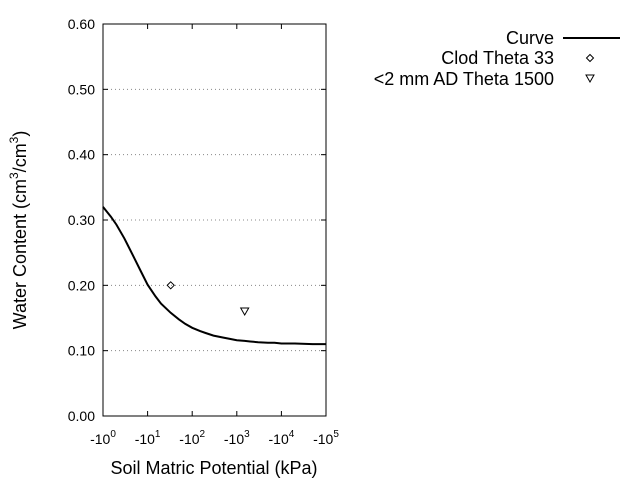 Image resolution: width=640 pixels, height=480 pixels. I want to click on legend-label-ad-theta-1500: <2 mm AD Theta 1500, so click(464, 79).